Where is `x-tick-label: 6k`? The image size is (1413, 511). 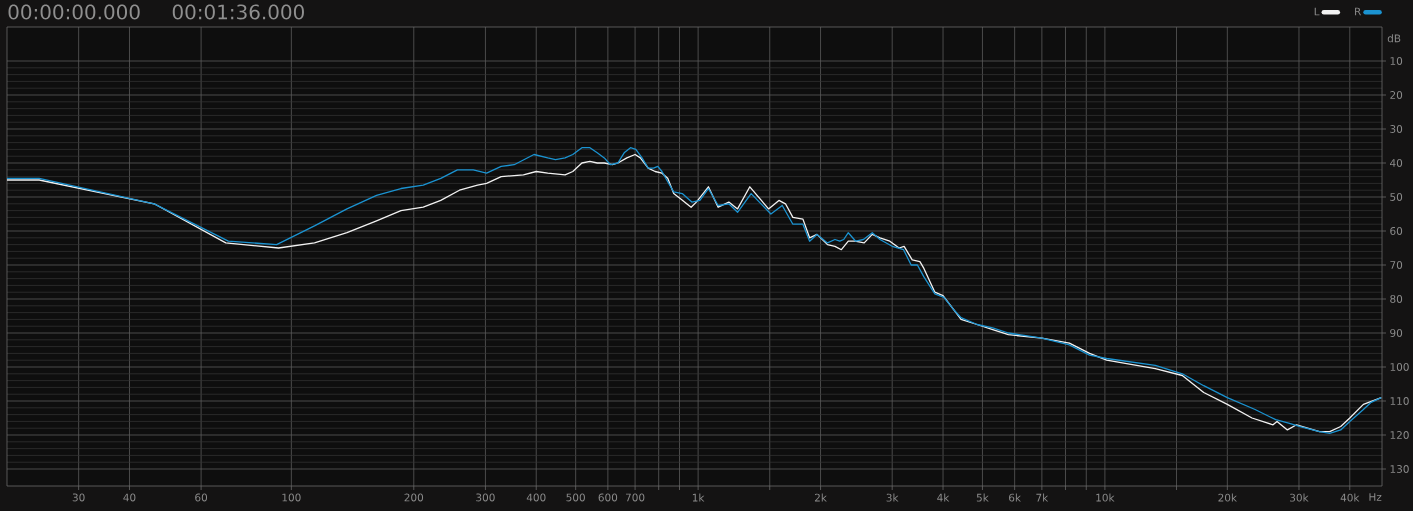 x-tick-label: 6k is located at coordinates (1015, 497).